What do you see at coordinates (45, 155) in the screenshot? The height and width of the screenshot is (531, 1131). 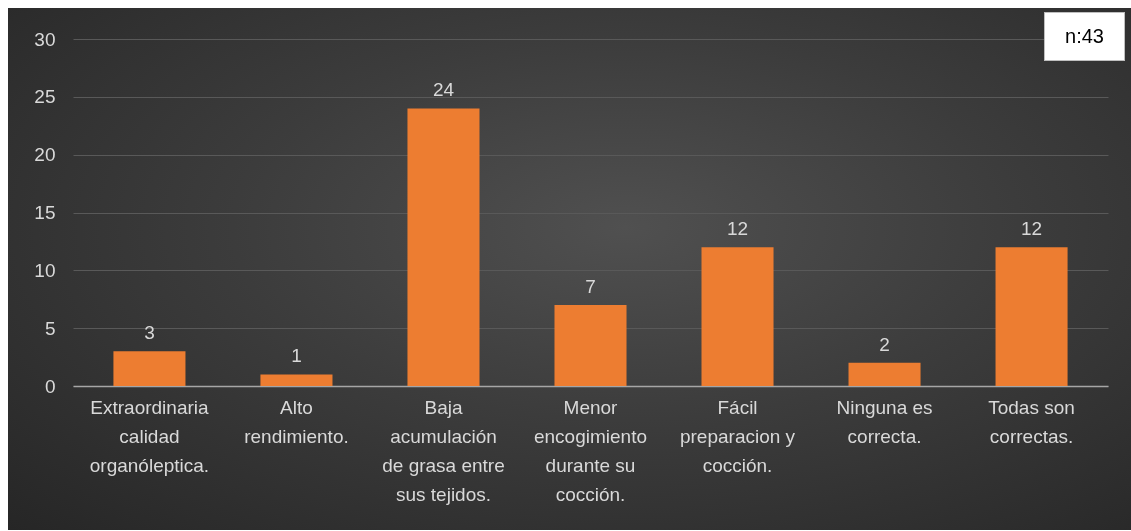 I see `y-tick-label: 20` at bounding box center [45, 155].